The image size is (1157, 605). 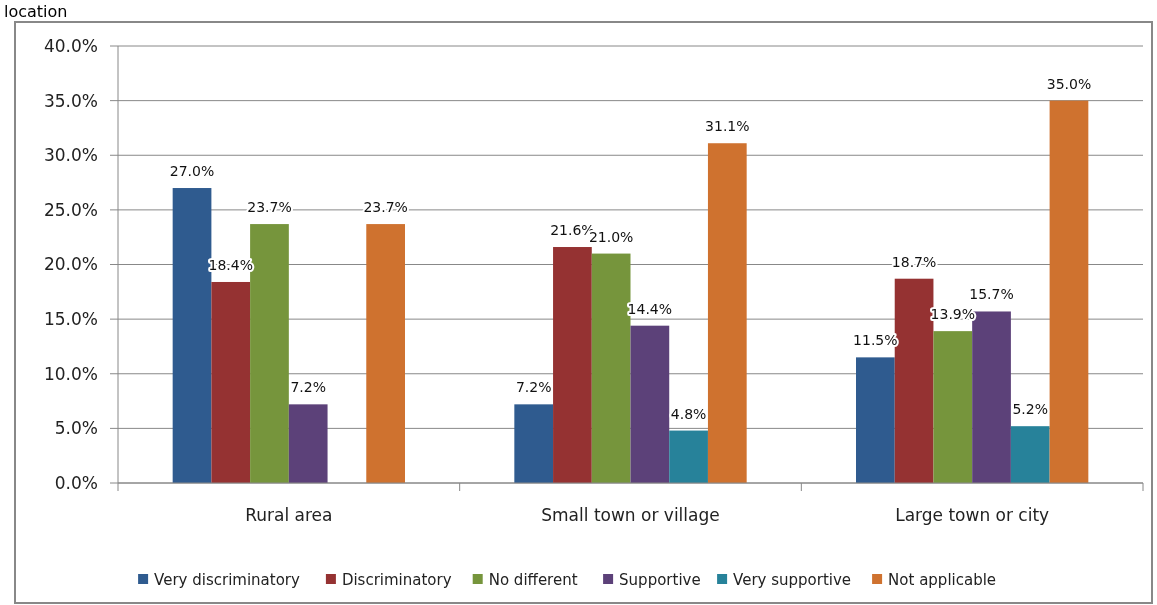 What do you see at coordinates (533, 580) in the screenshot?
I see `legend-label: No different` at bounding box center [533, 580].